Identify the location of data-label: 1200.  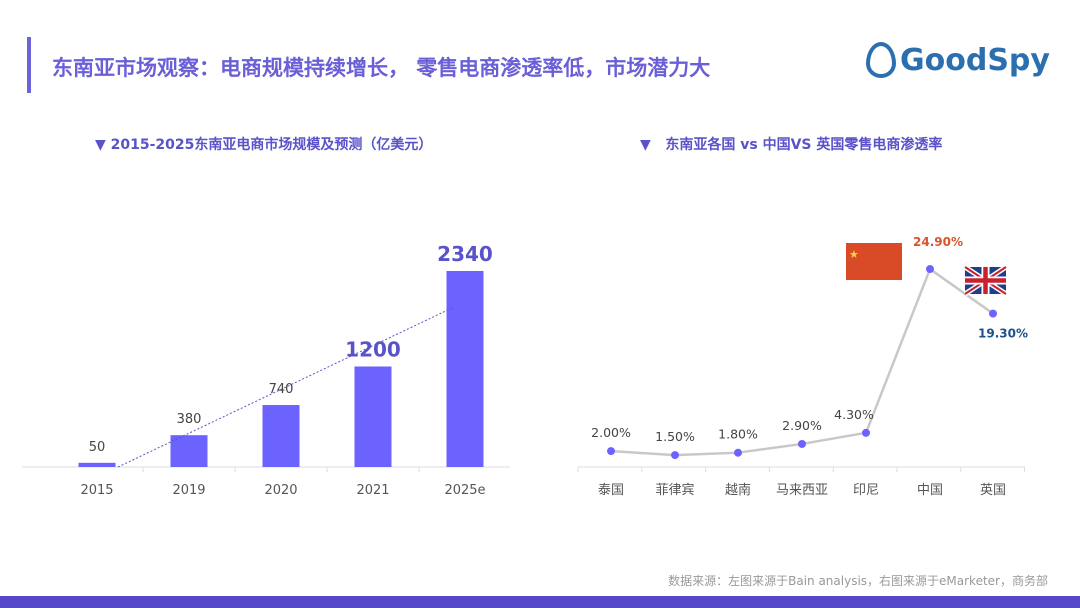
(373, 349).